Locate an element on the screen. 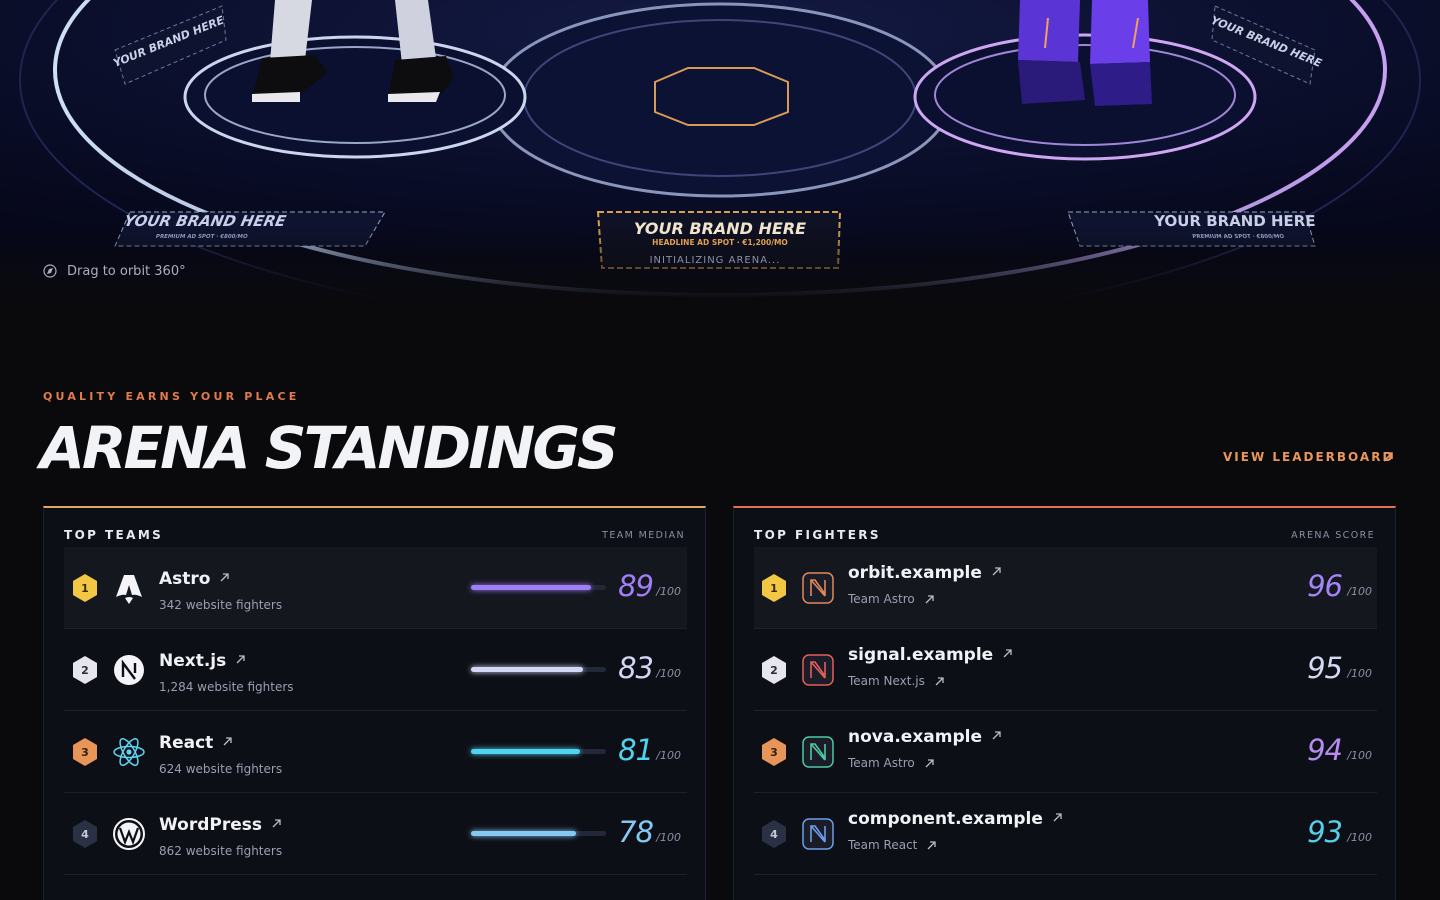 The image size is (1440, 900). standing-row: 3 nova.example Team Astro 94/100 is located at coordinates (1065, 752).